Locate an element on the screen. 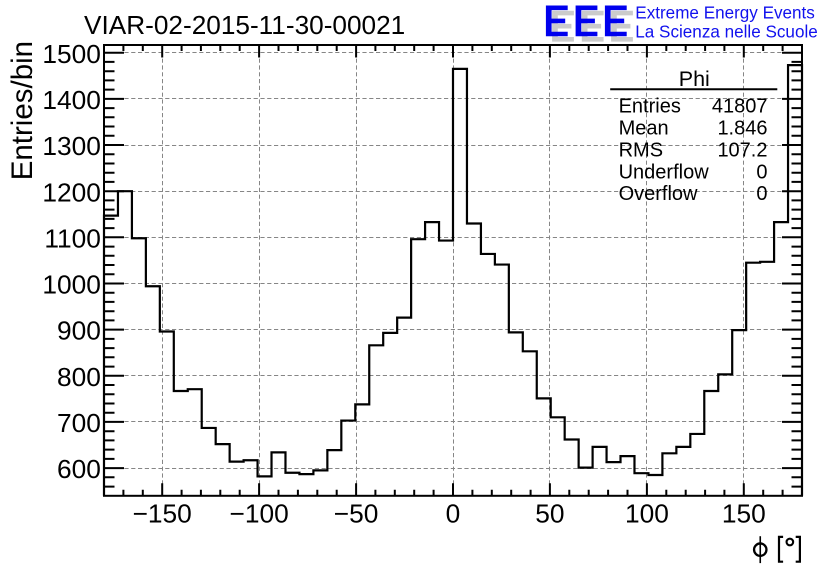  svg-text: Overflow is located at coordinates (658, 194).